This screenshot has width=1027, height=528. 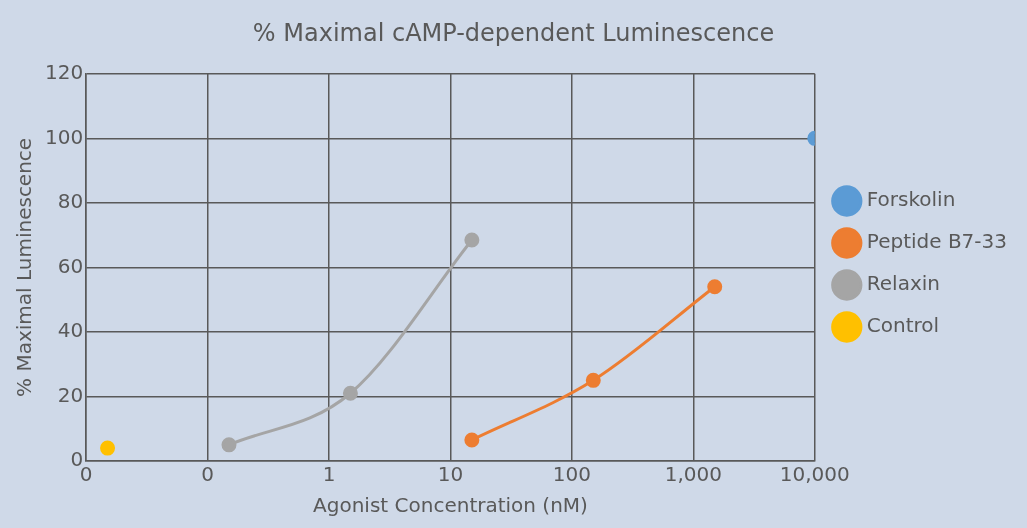 What do you see at coordinates (903, 283) in the screenshot?
I see `legend-label: Relaxin` at bounding box center [903, 283].